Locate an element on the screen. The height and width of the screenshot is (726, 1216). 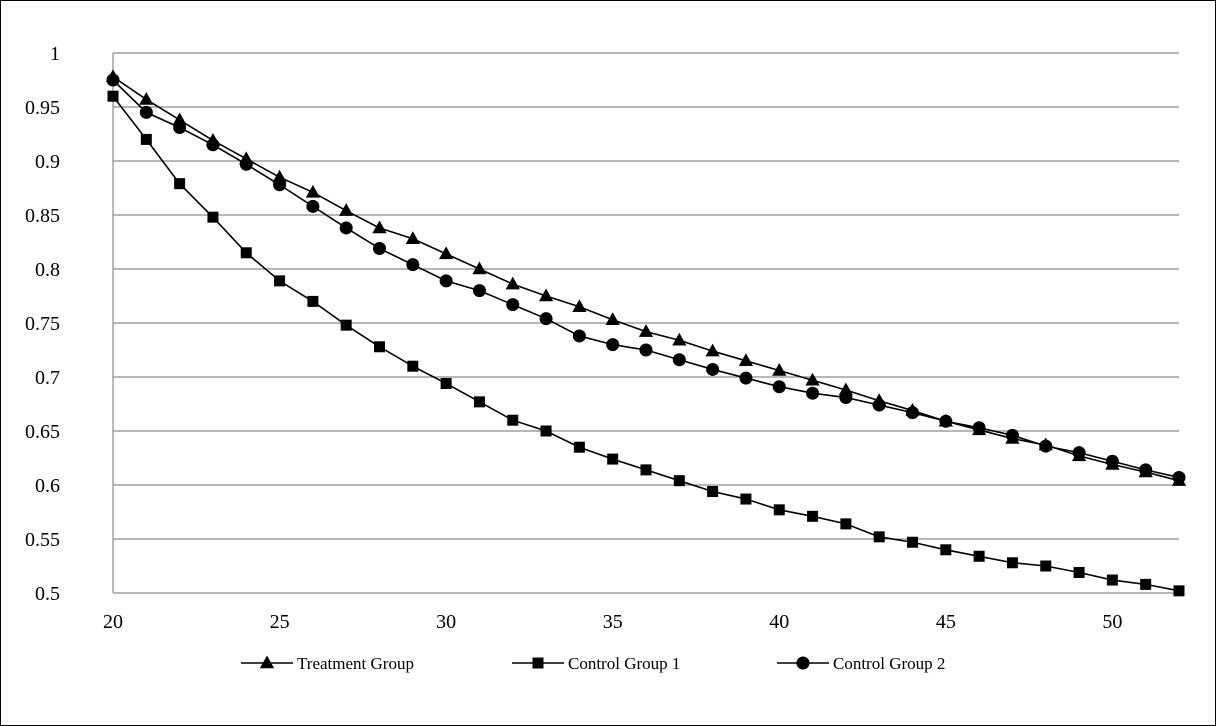
x-tick-label: 25 is located at coordinates (280, 622).